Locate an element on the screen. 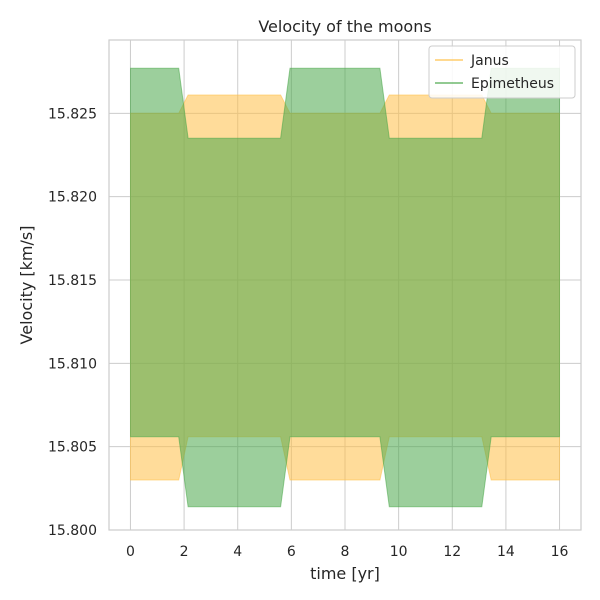 The height and width of the screenshot is (600, 600). y-axis-label: Velocity [km/s] is located at coordinates (26, 285).